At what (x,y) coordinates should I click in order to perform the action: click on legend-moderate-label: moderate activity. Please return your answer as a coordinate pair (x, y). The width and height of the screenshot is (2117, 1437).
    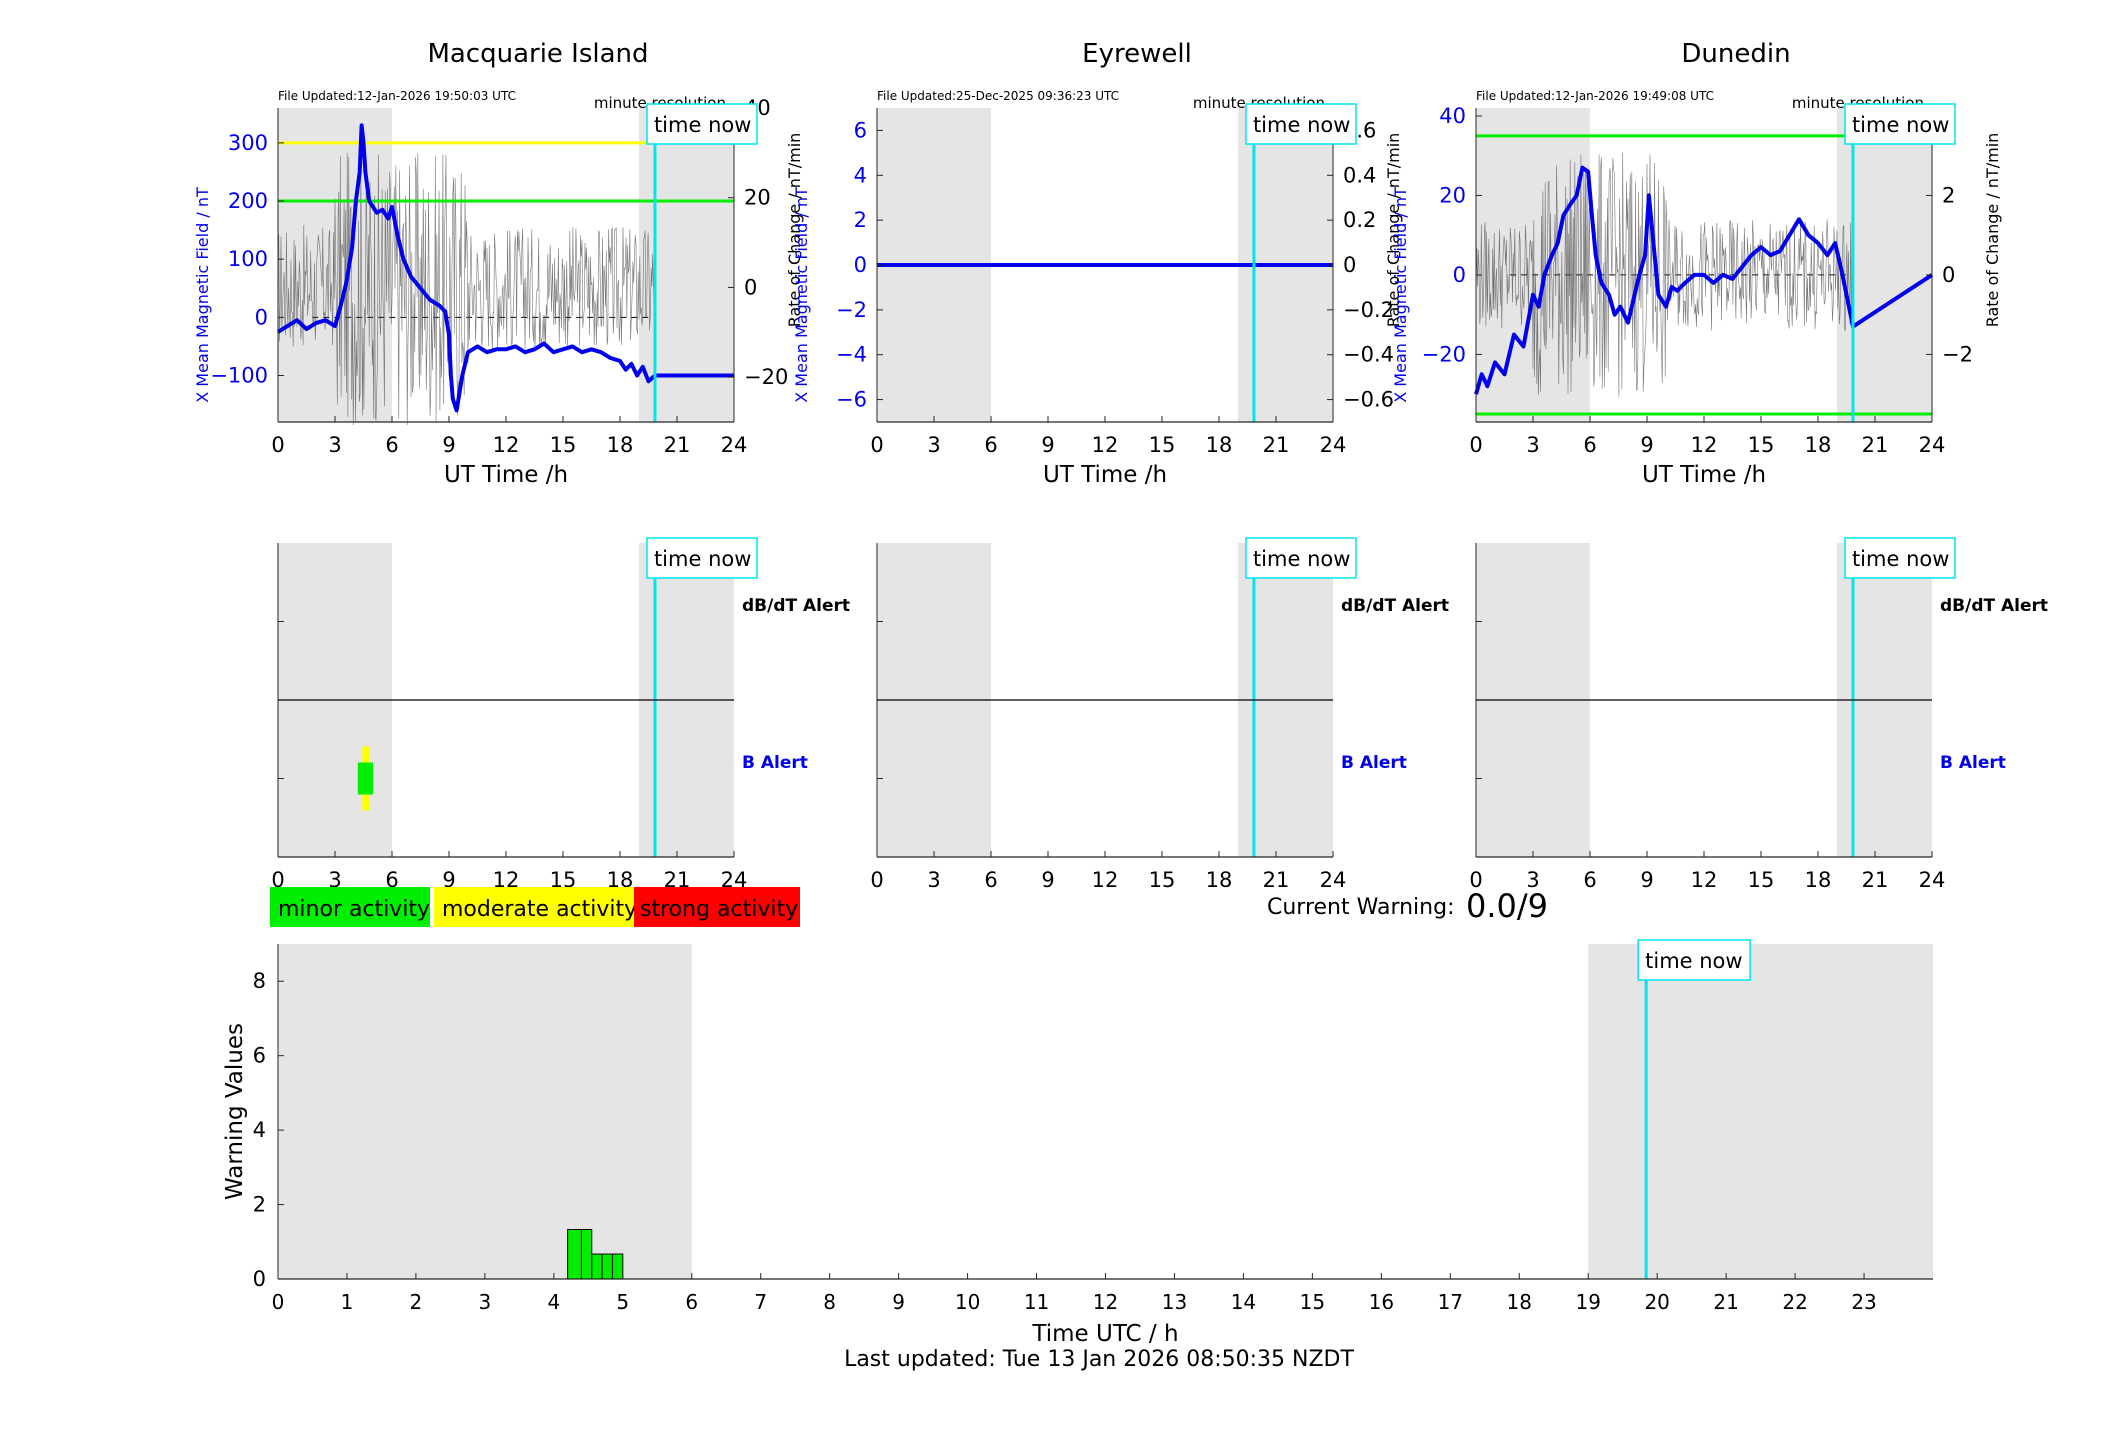
    Looking at the image, I should click on (539, 909).